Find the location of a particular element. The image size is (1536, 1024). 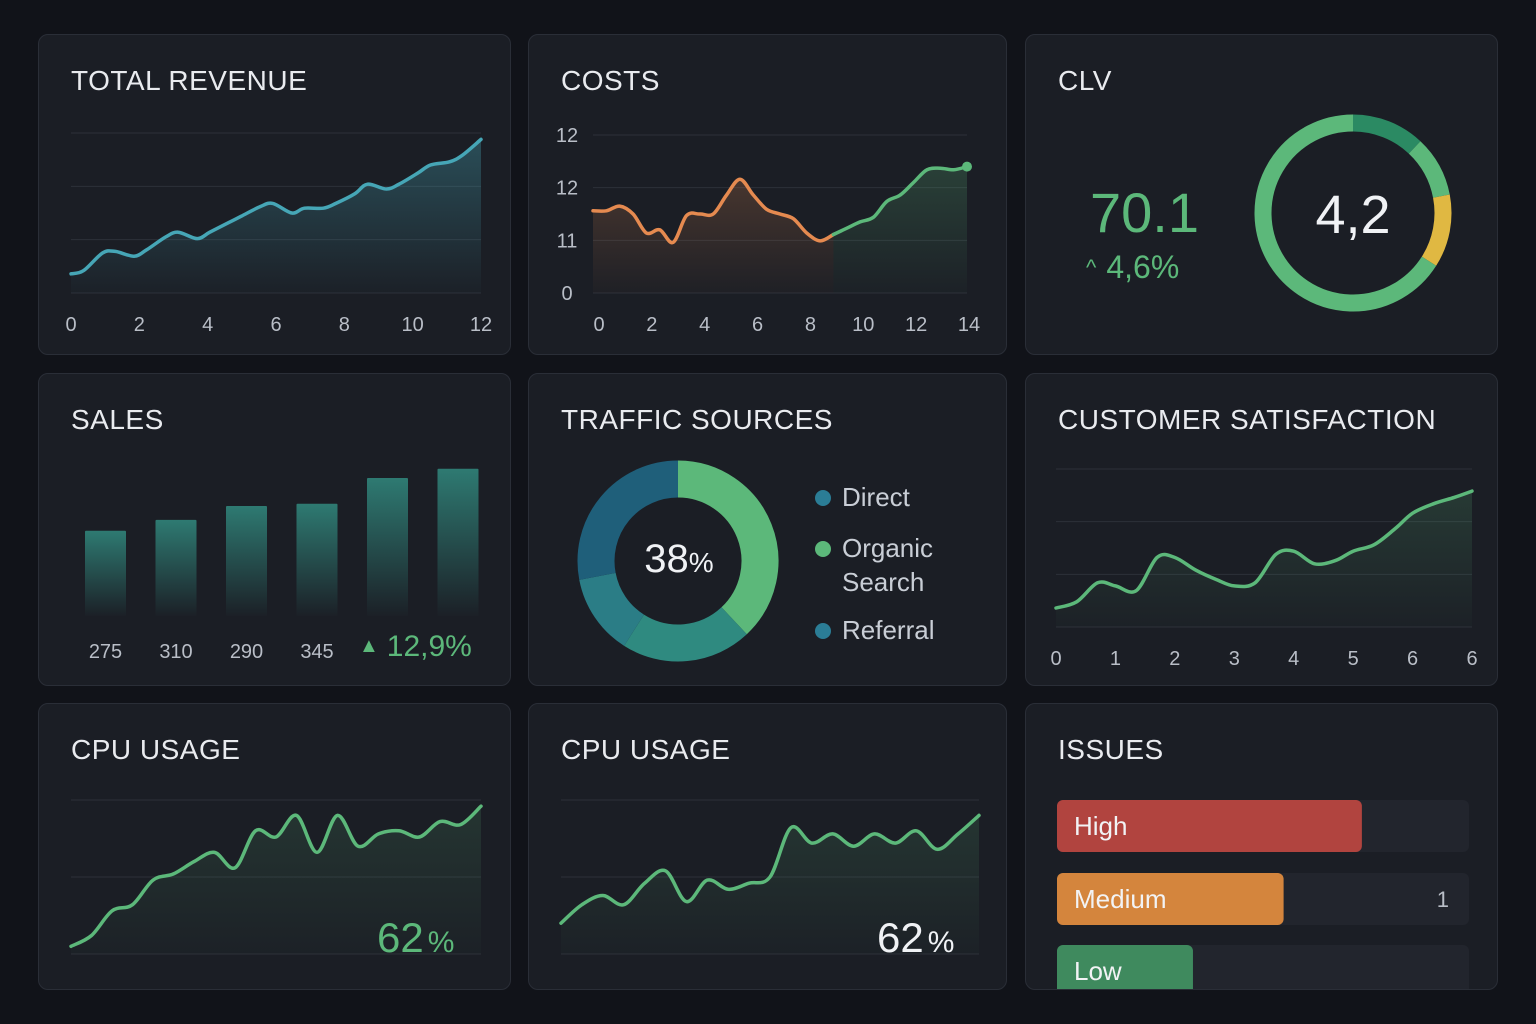

legend-label: Referral is located at coordinates (888, 630).